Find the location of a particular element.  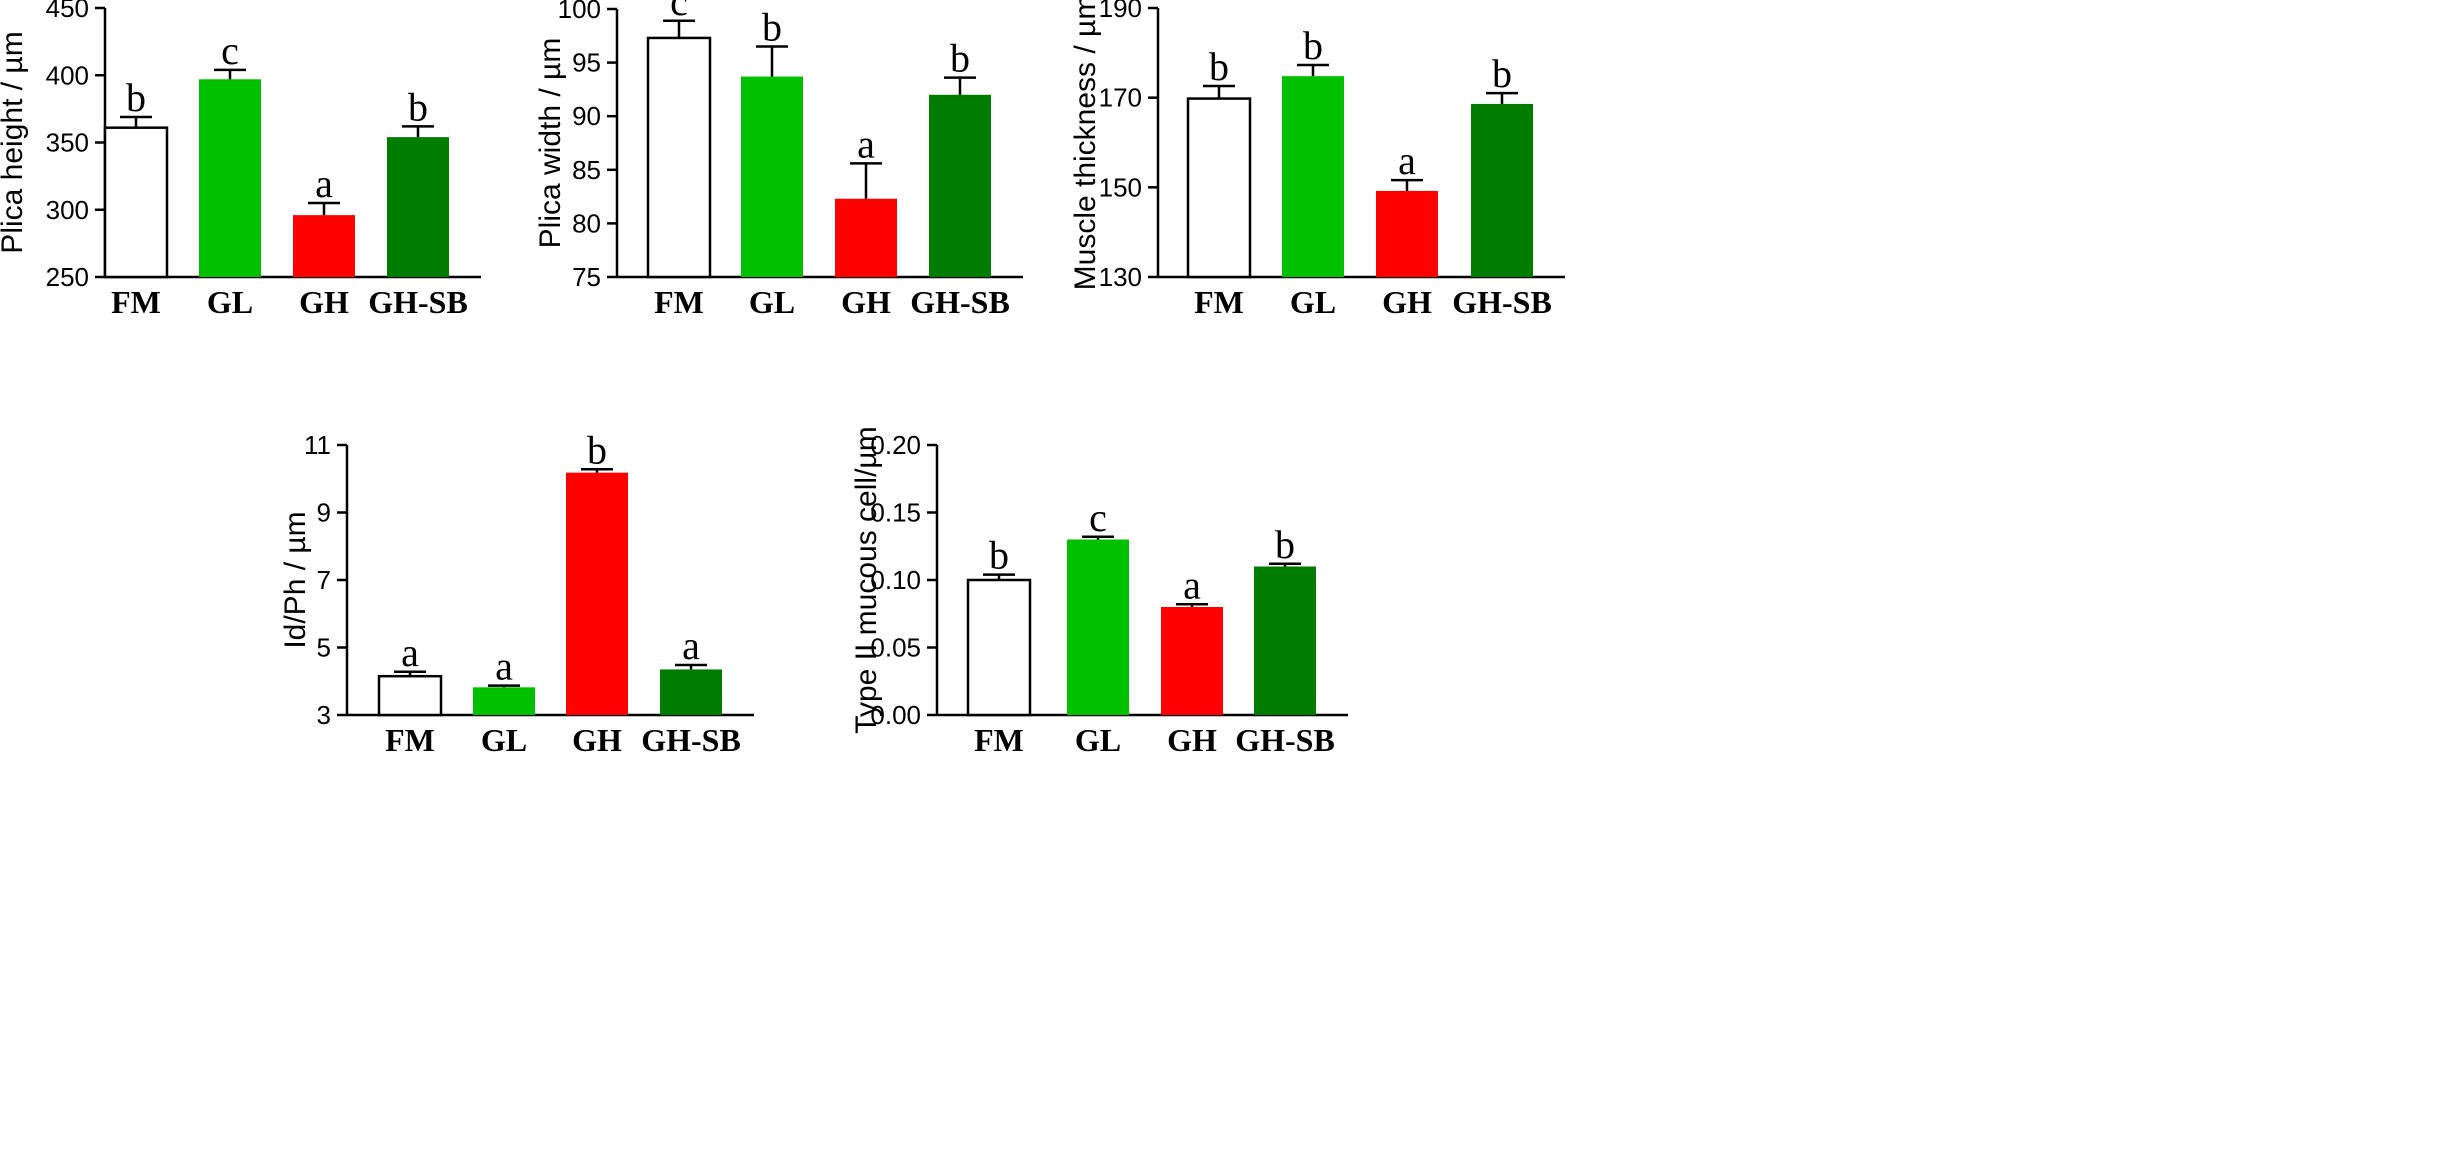

y-tick-label: 75 is located at coordinates (586, 277).